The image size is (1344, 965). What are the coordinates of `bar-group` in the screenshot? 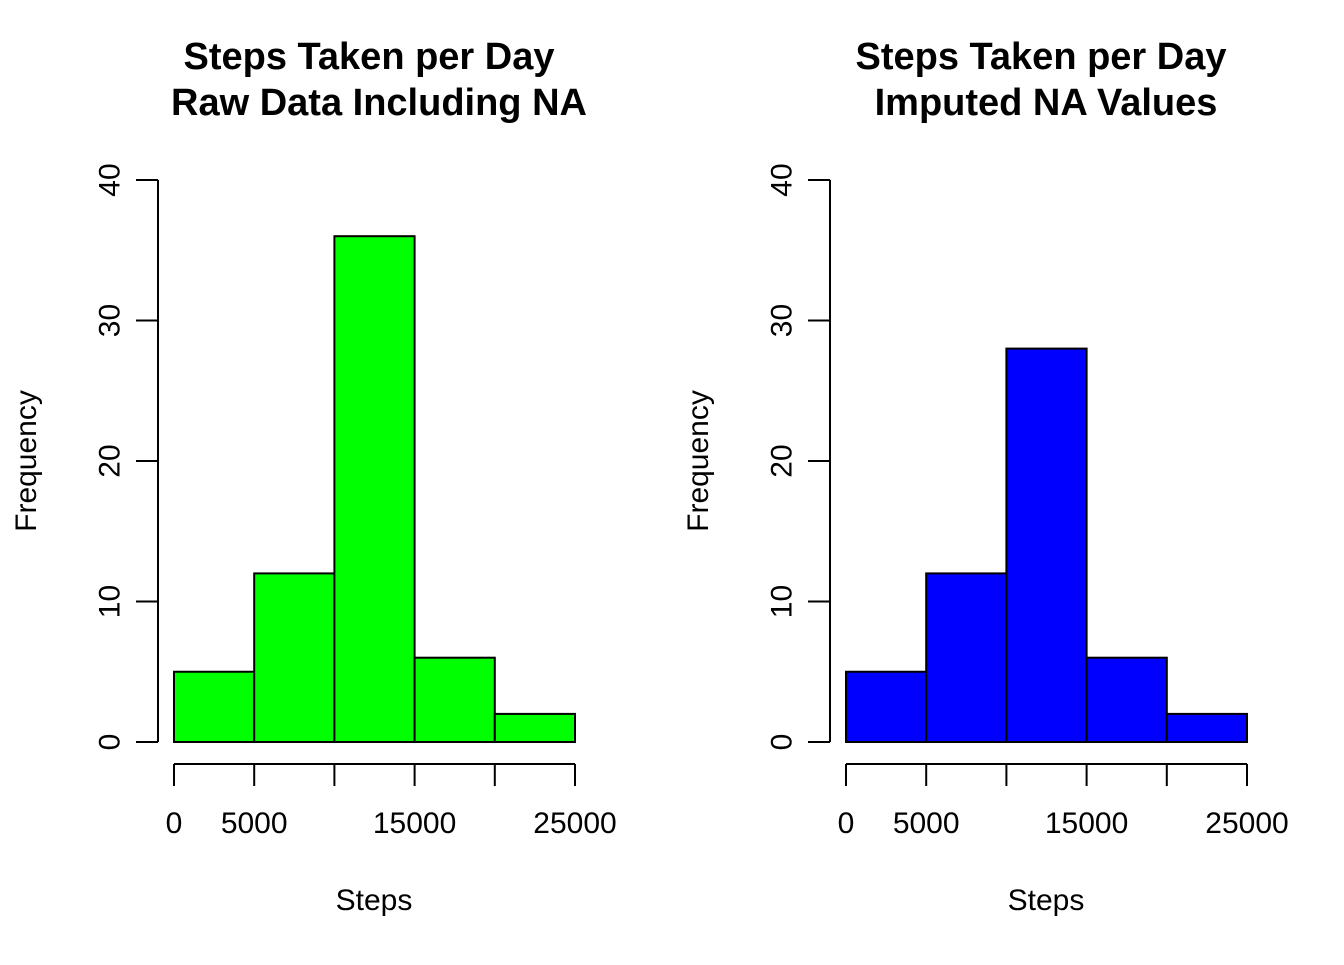 It's located at (1047, 545).